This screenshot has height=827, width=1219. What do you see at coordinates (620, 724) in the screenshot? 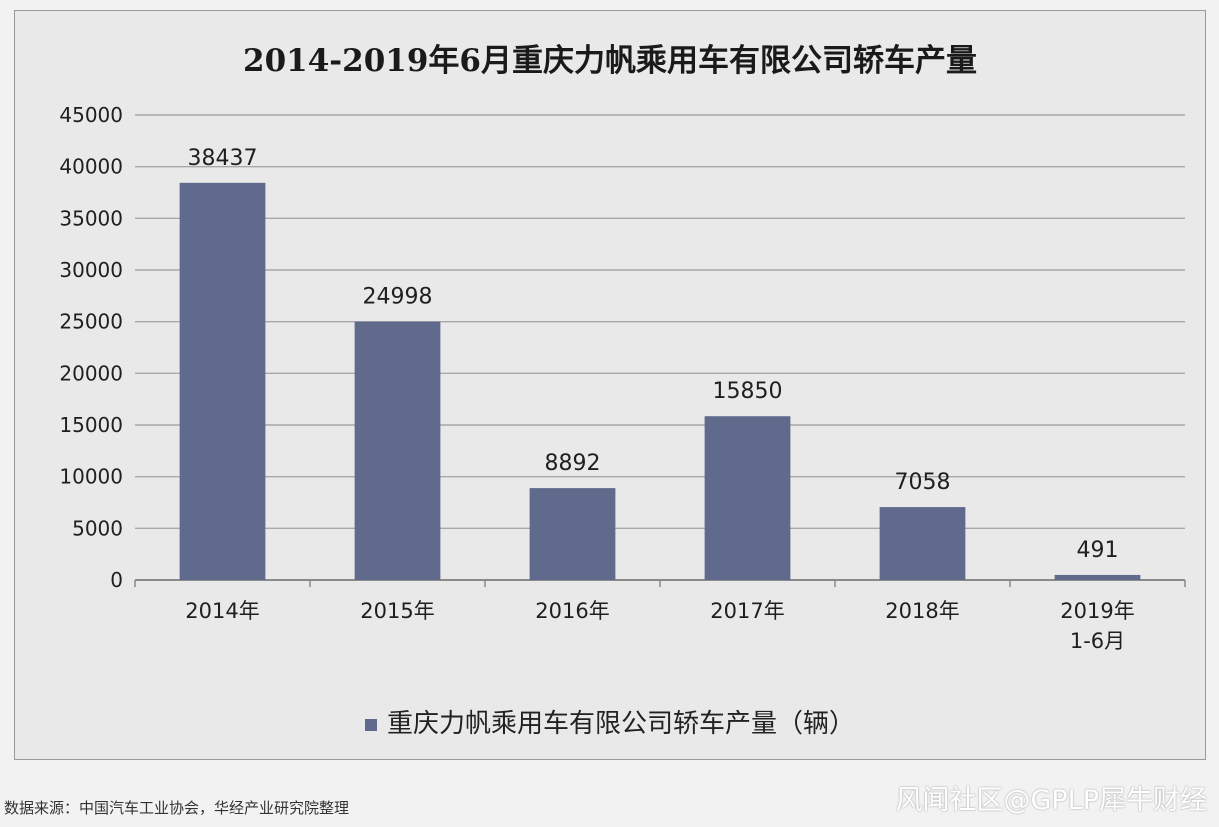
I see `legend-label: 重庆力帆乘用车有限公司轿车产量（辆）` at bounding box center [620, 724].